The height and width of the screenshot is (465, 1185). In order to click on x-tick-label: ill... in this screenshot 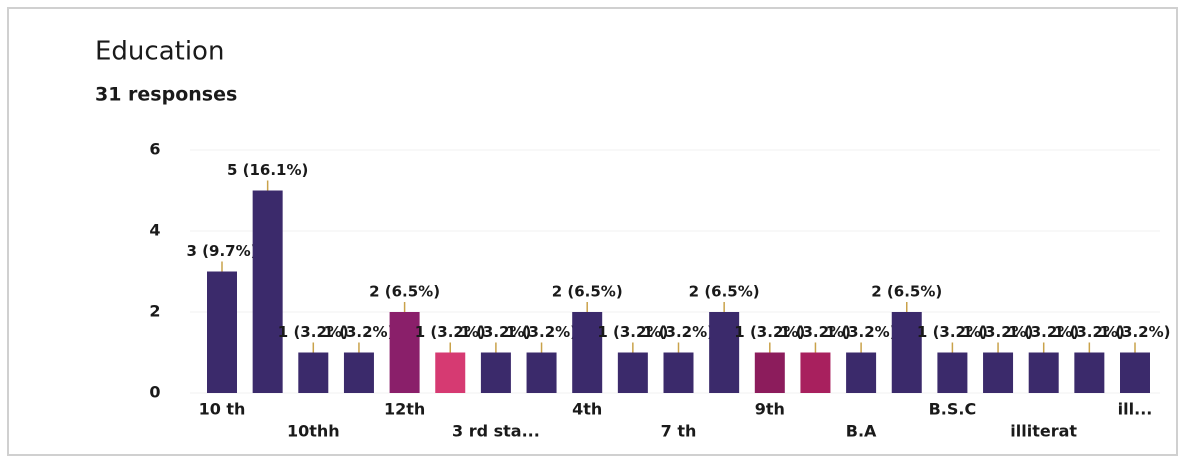, I will do `click(1135, 409)`.